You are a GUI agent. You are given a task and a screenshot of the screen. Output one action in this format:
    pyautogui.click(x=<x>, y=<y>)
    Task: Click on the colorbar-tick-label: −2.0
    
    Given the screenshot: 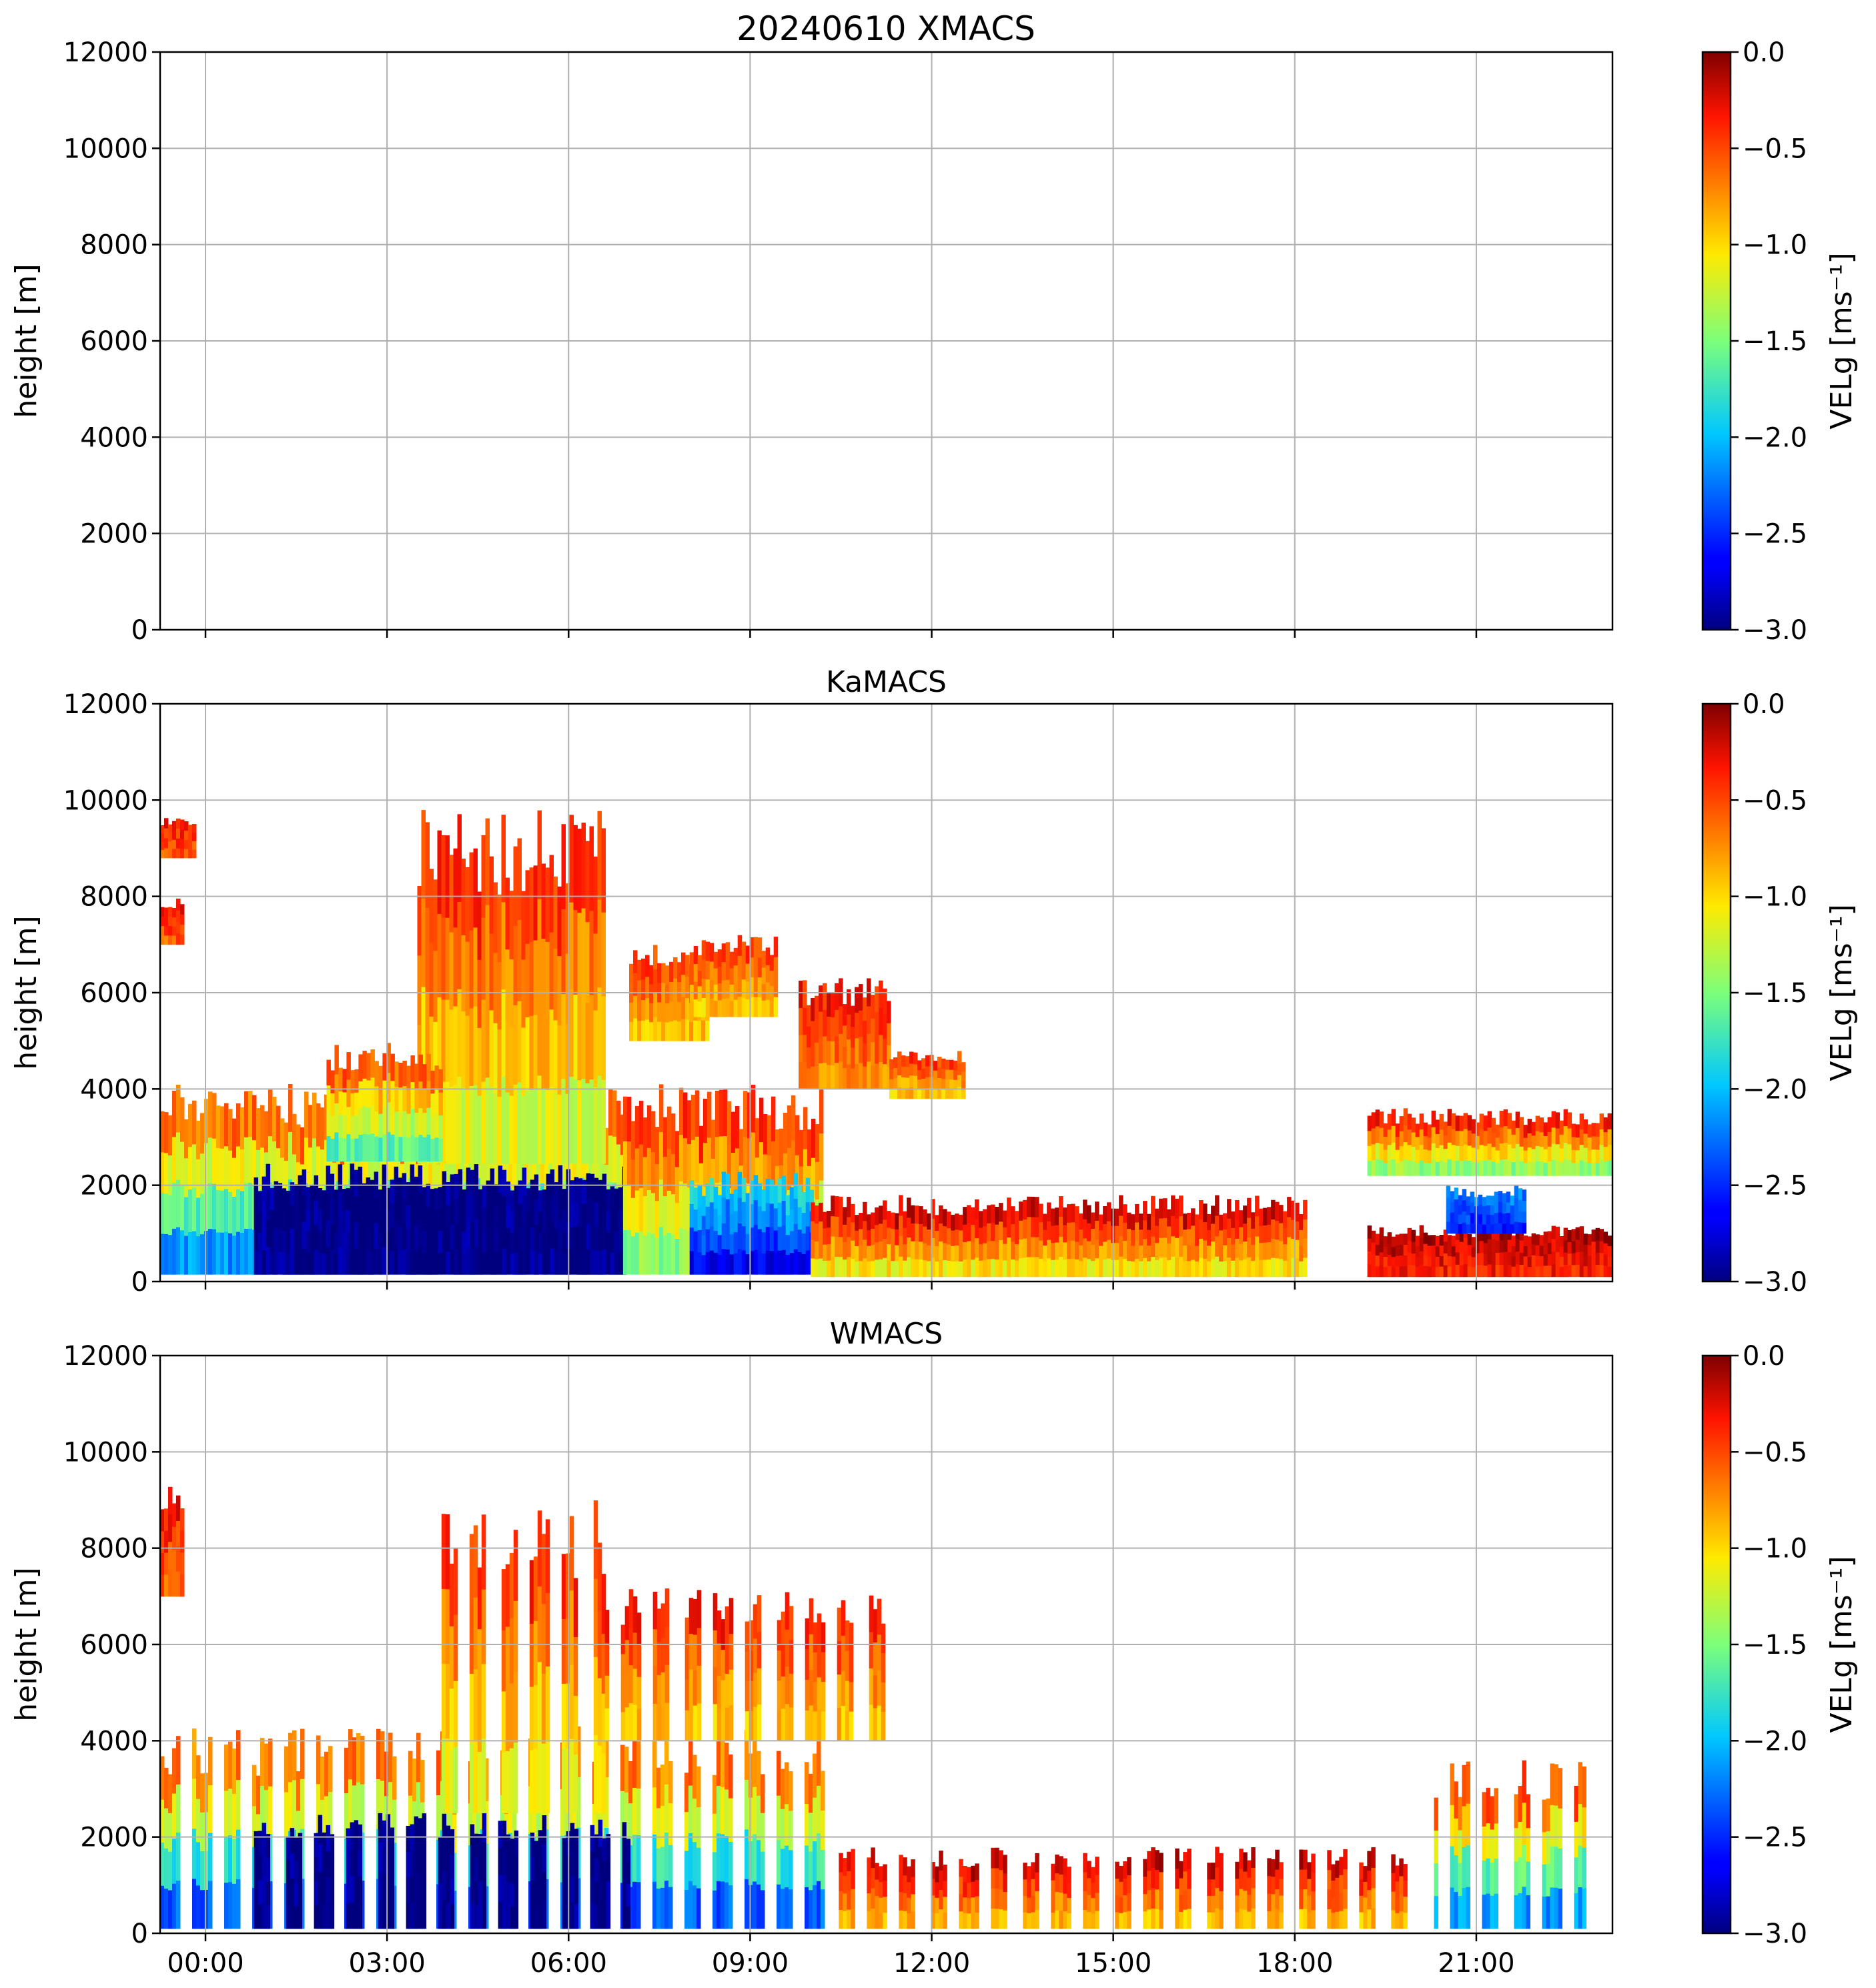 What is the action you would take?
    pyautogui.click(x=1775, y=1741)
    